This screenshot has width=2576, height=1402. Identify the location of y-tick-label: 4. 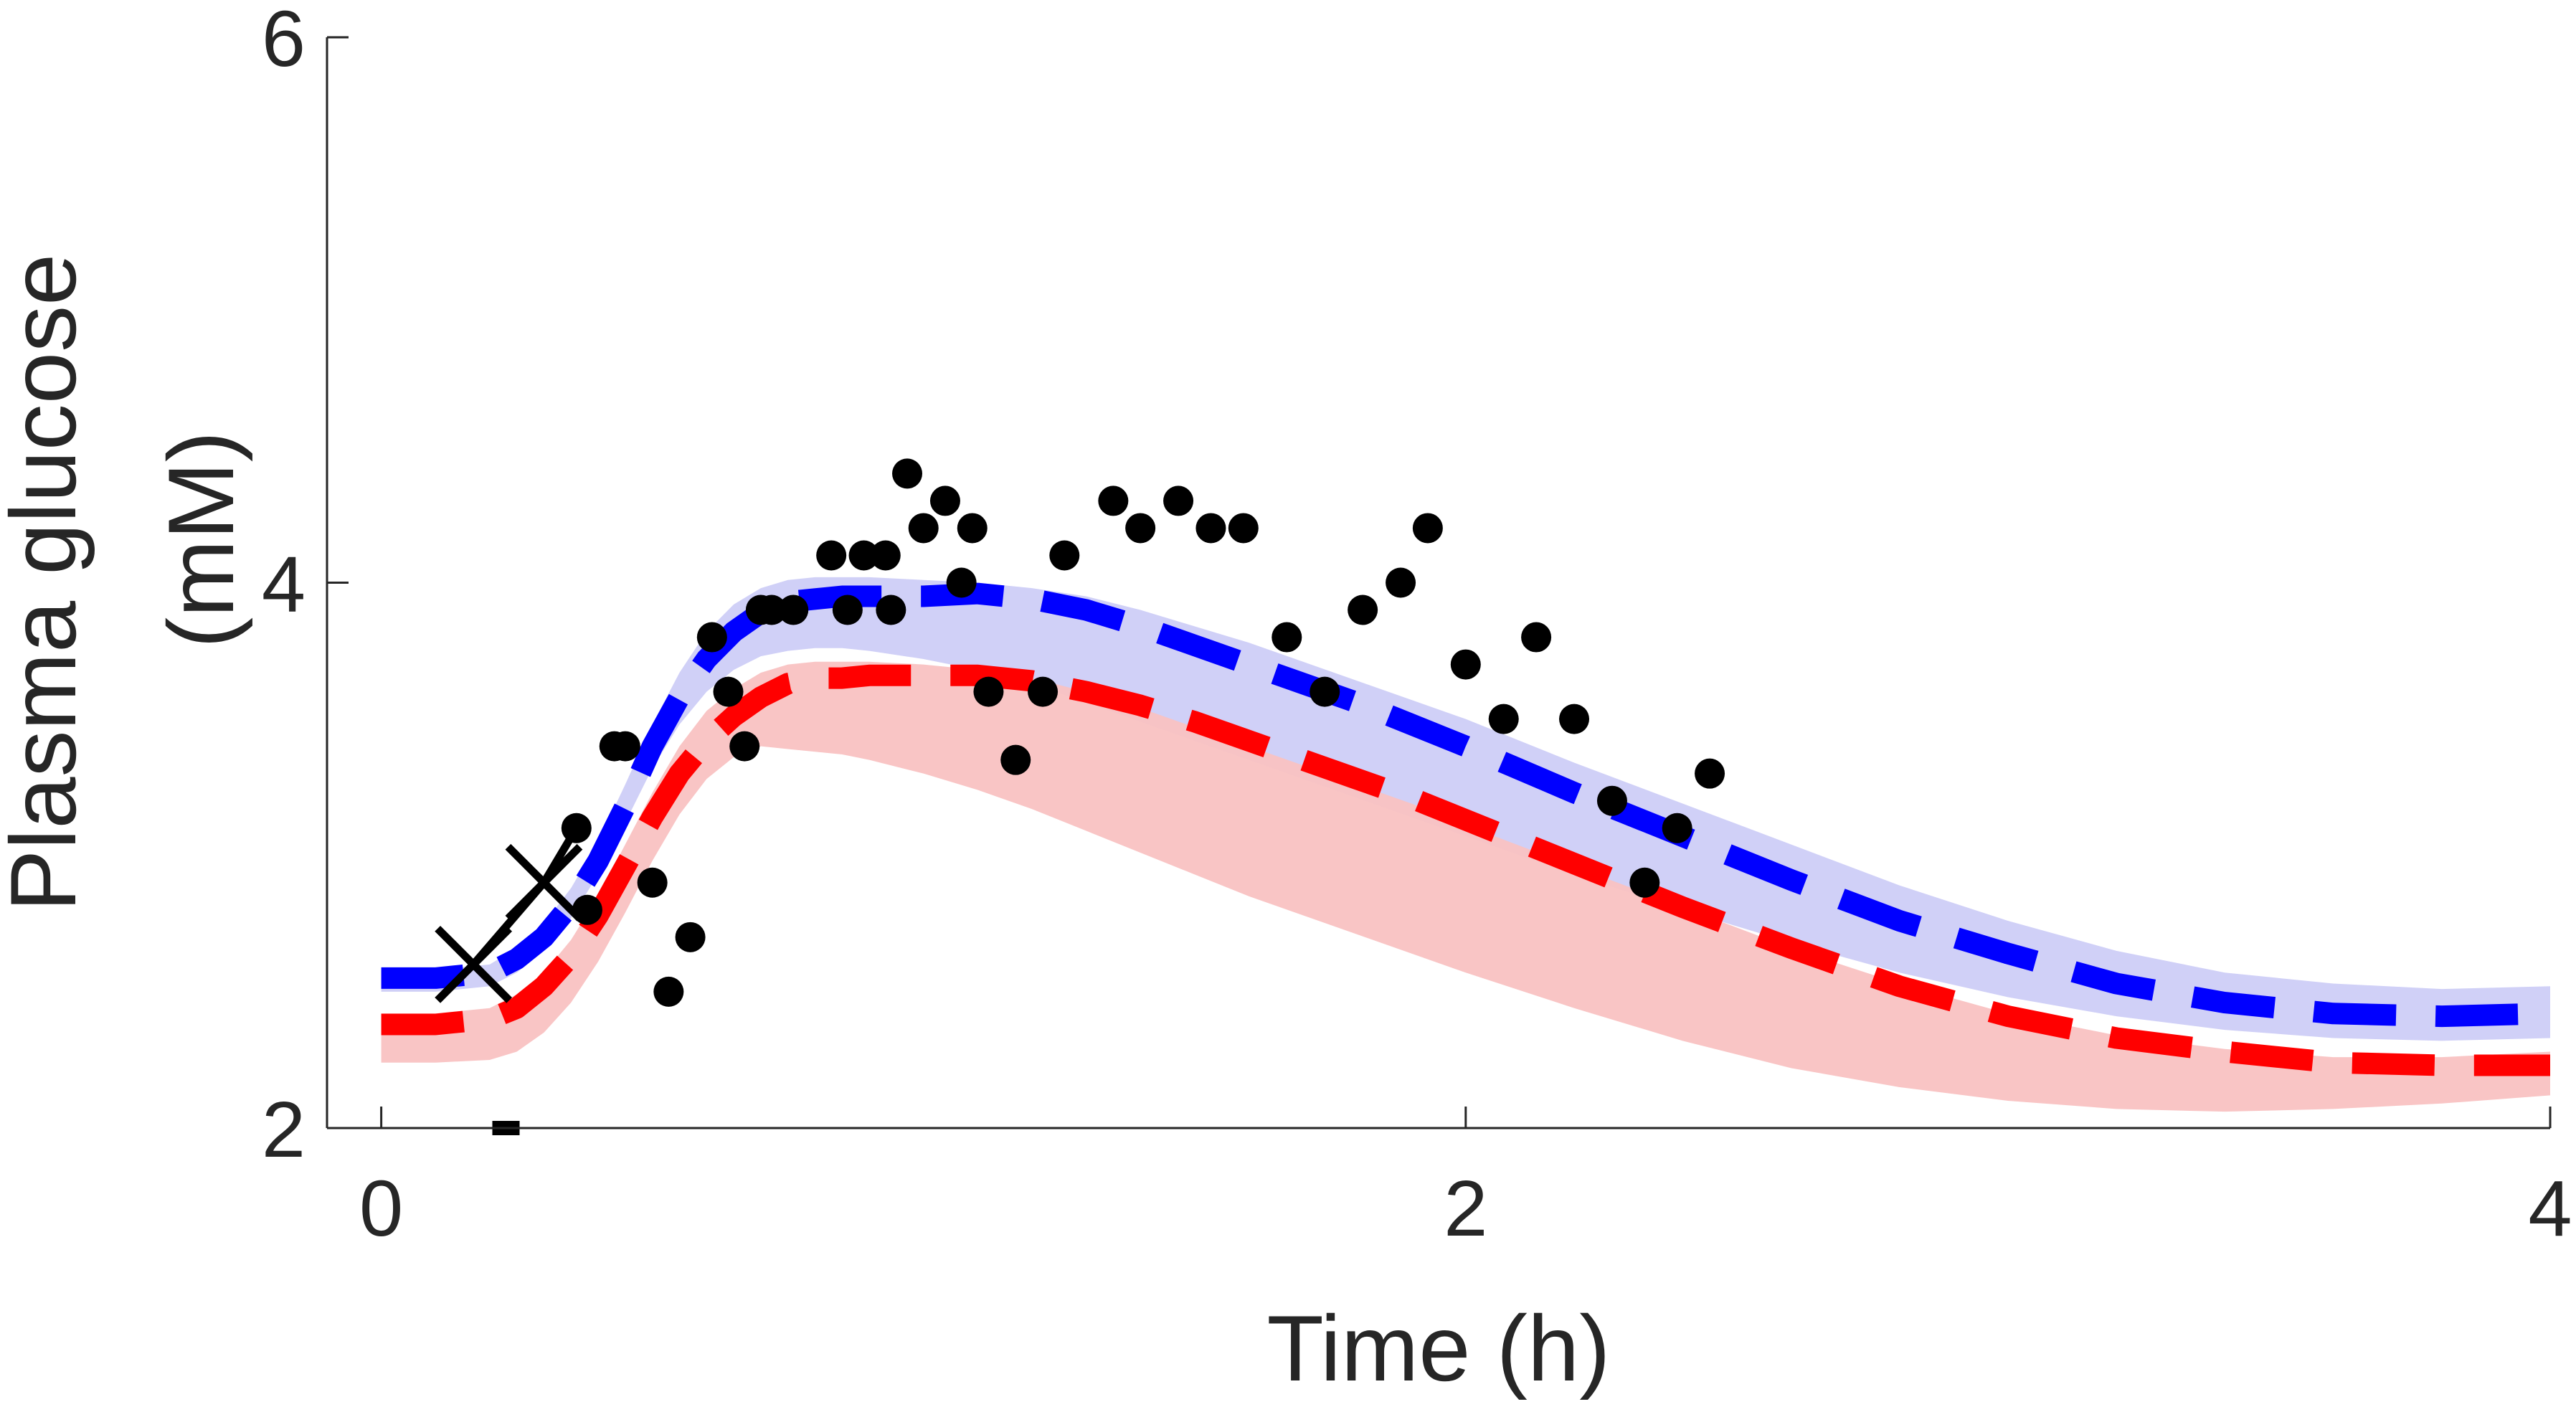
(284, 585).